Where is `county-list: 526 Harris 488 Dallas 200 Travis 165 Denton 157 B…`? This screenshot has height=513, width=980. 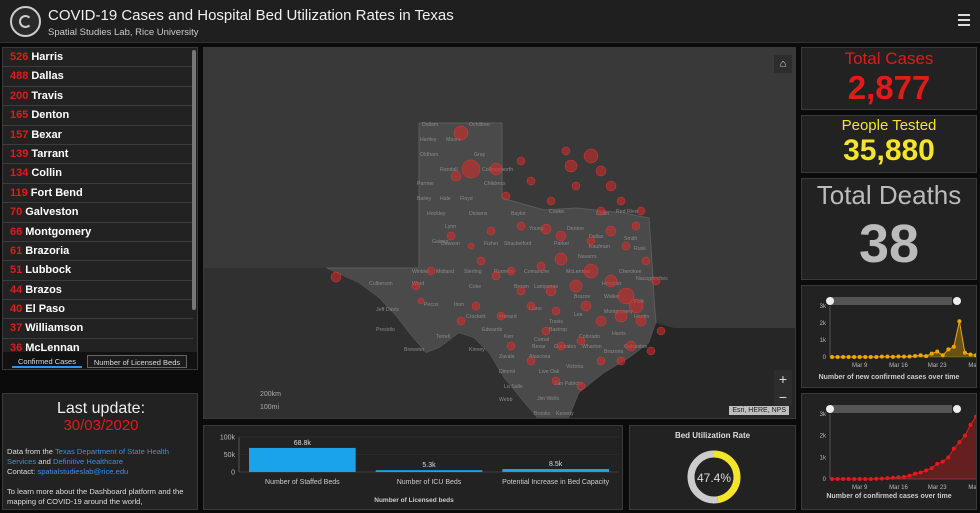 county-list: 526 Harris 488 Dallas 200 Travis 165 Denton 157 B… is located at coordinates (98, 208).